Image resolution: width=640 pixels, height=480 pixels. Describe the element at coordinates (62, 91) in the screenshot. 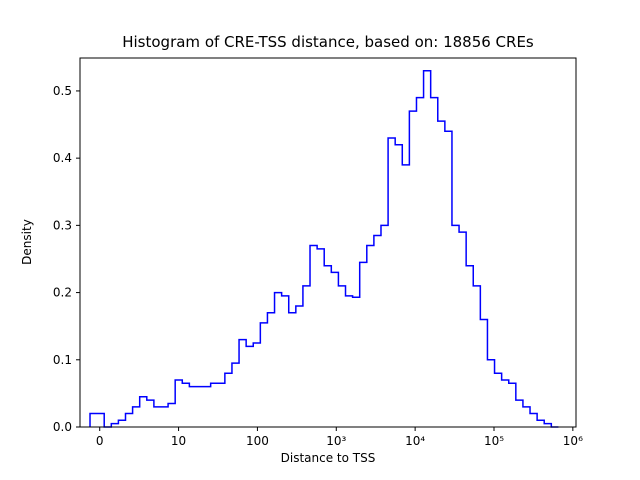

I see `y-tick-label: 0.5` at that location.